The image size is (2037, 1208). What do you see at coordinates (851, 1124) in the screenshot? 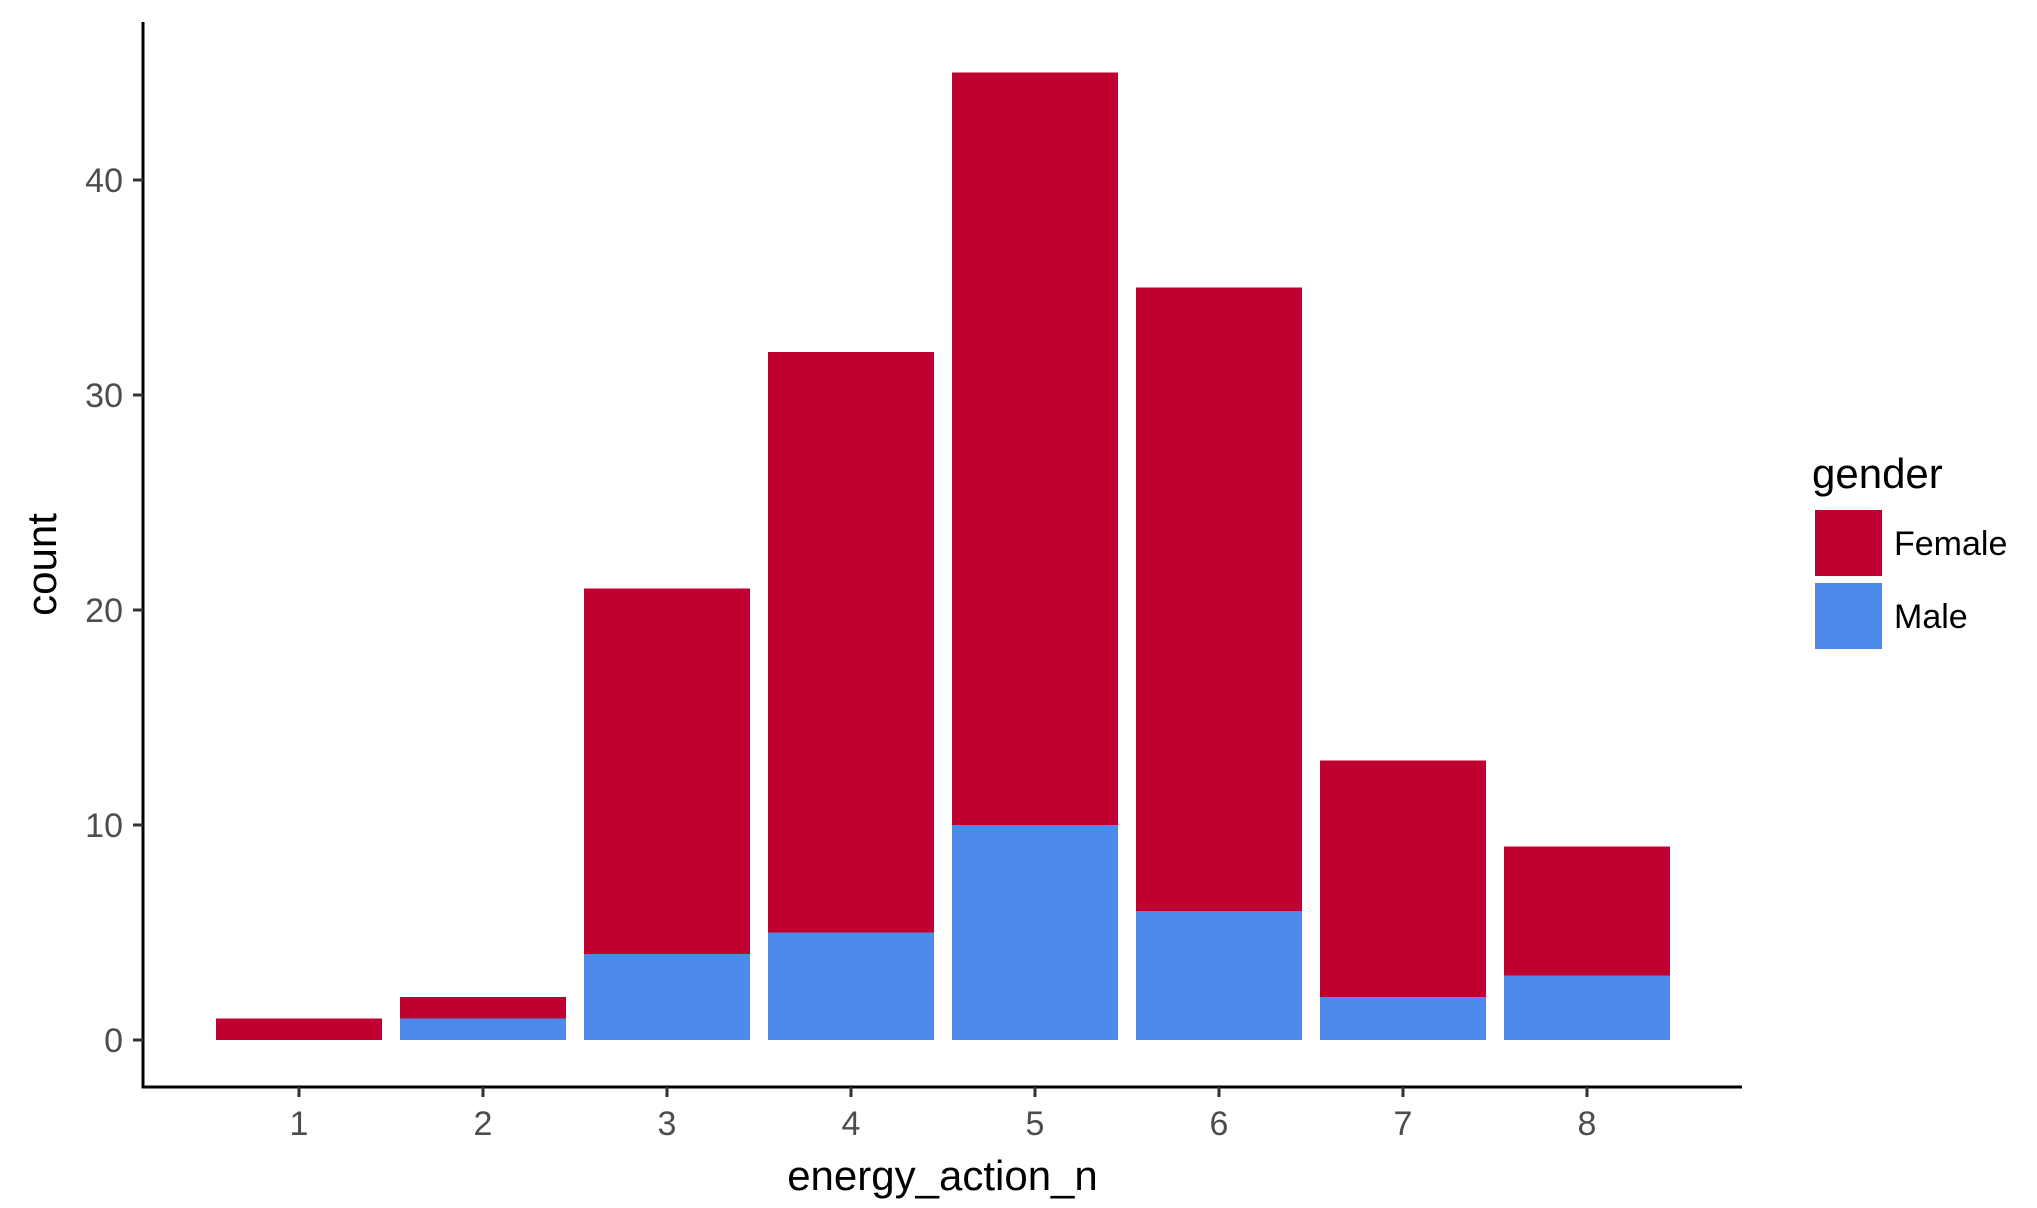
I see `x-tick-label-4: 4` at bounding box center [851, 1124].